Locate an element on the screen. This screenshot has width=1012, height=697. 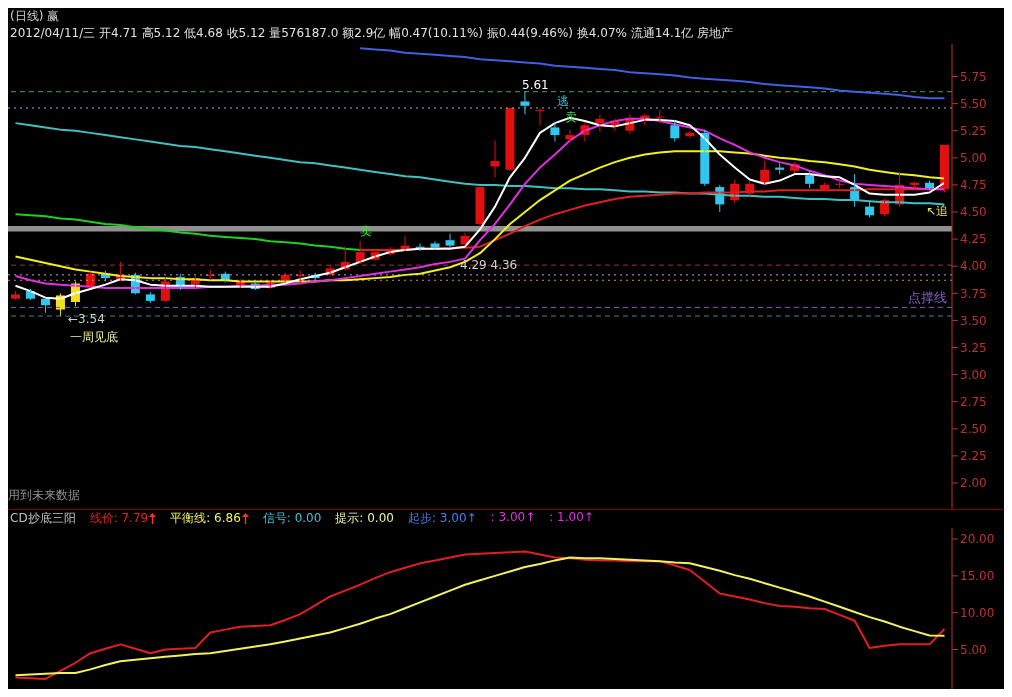
y-tick-label: 2.25 is located at coordinates (973, 456).